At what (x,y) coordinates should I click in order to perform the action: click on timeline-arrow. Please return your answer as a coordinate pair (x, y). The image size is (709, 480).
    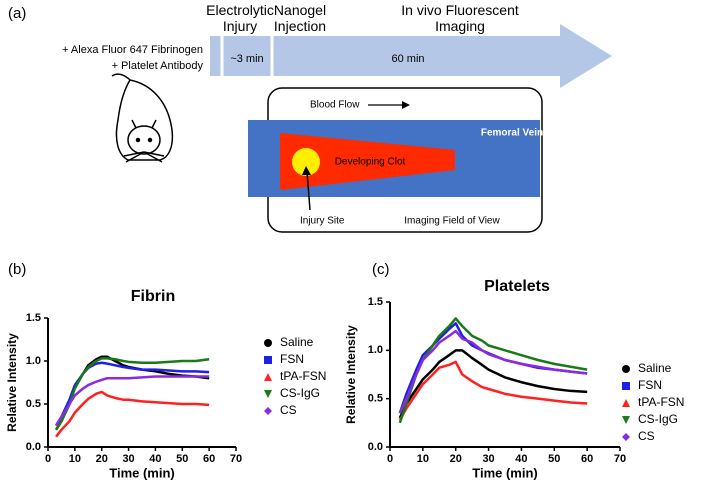
    Looking at the image, I should click on (411, 56).